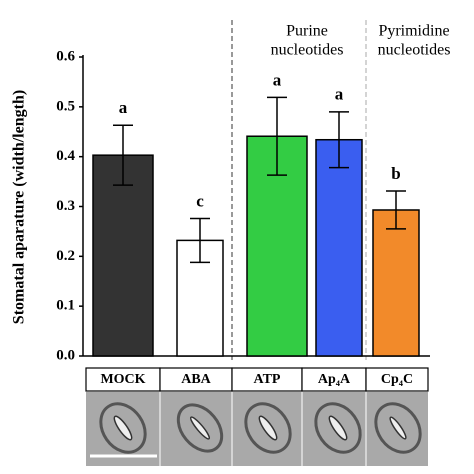 This screenshot has width=474, height=474. I want to click on significance-letter: b, so click(395, 173).